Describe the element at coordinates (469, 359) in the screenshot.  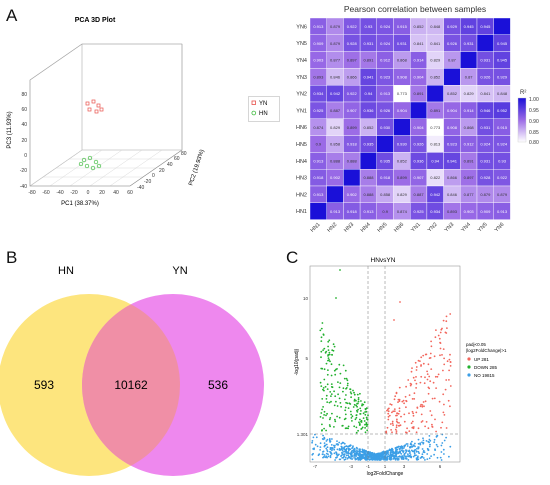
I see `legend-up-marker` at that location.